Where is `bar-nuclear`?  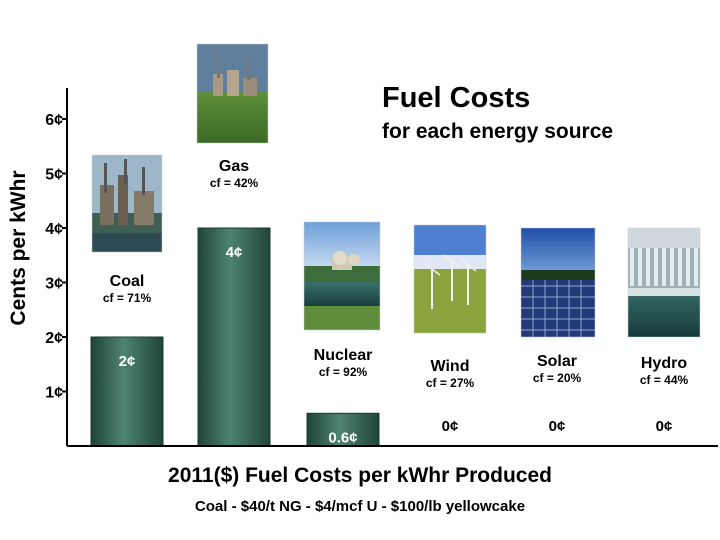 bar-nuclear is located at coordinates (343, 429).